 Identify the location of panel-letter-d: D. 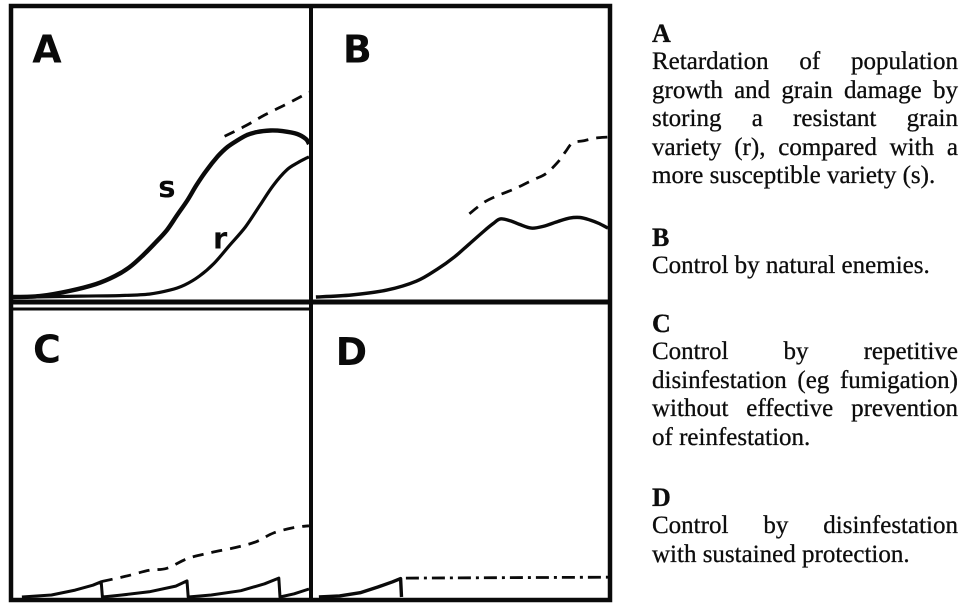
(352, 352).